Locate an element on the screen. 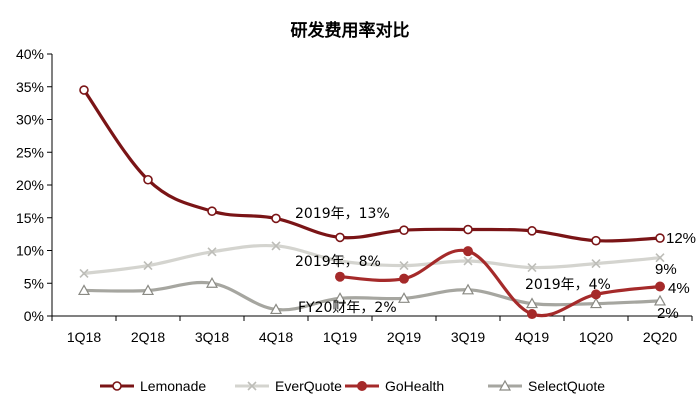 This screenshot has height=418, width=700. end-label-lemonade: 12% is located at coordinates (681, 238).